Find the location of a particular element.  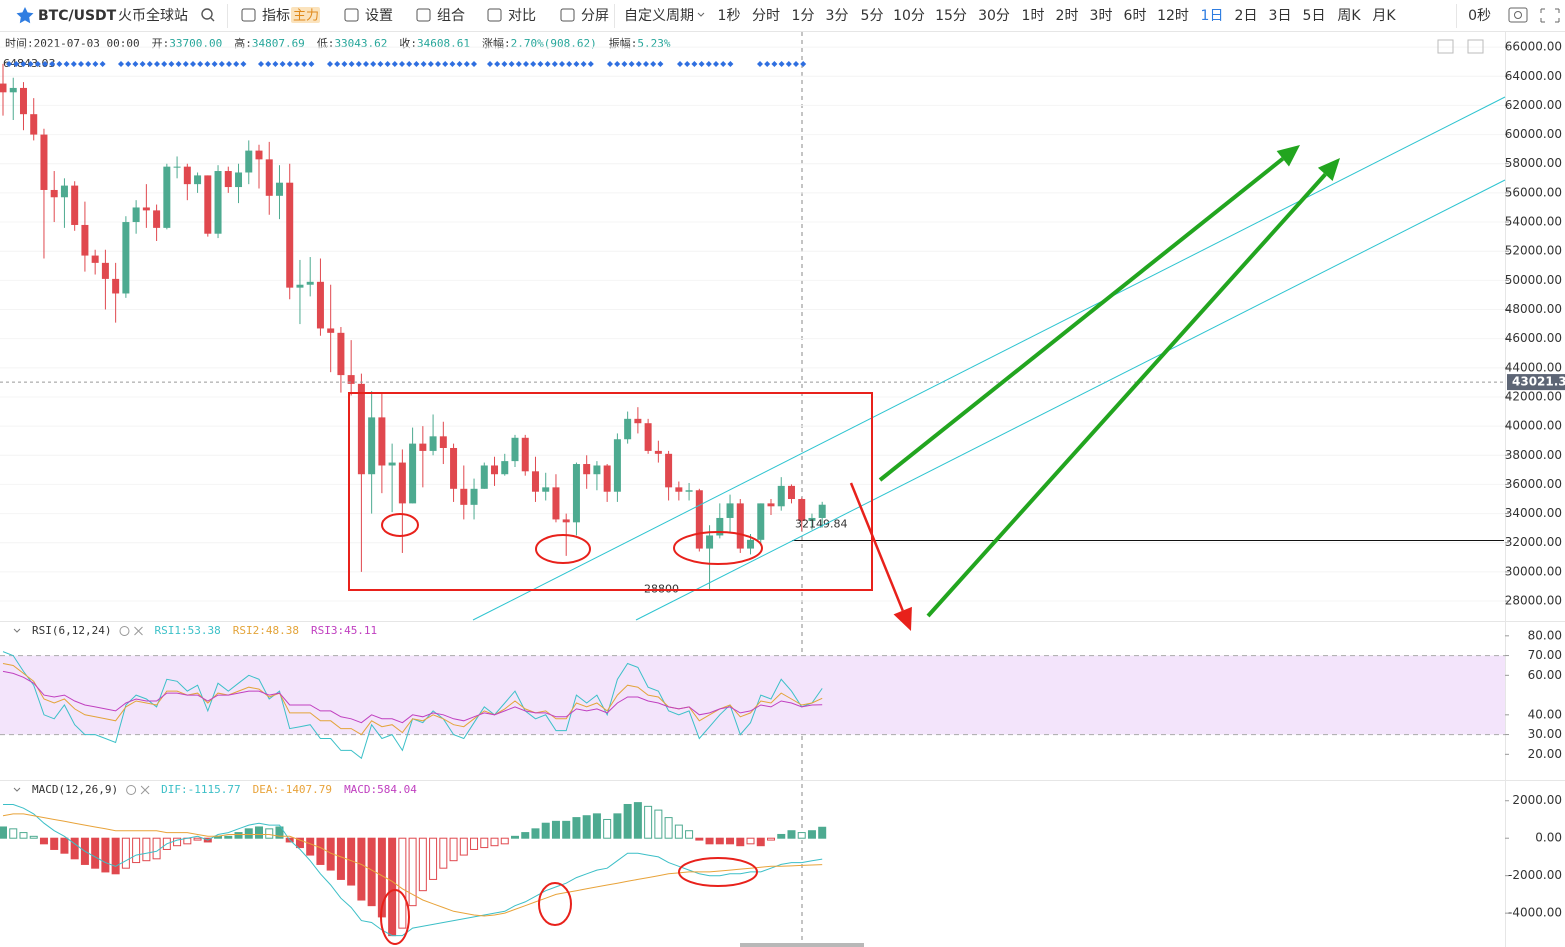

period-button: 周K is located at coordinates (1349, 16).